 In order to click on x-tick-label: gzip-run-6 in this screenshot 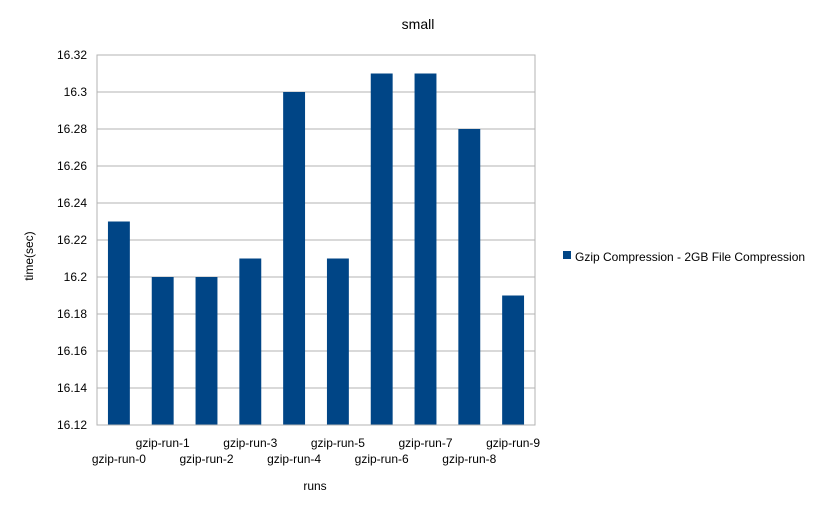, I will do `click(382, 459)`.